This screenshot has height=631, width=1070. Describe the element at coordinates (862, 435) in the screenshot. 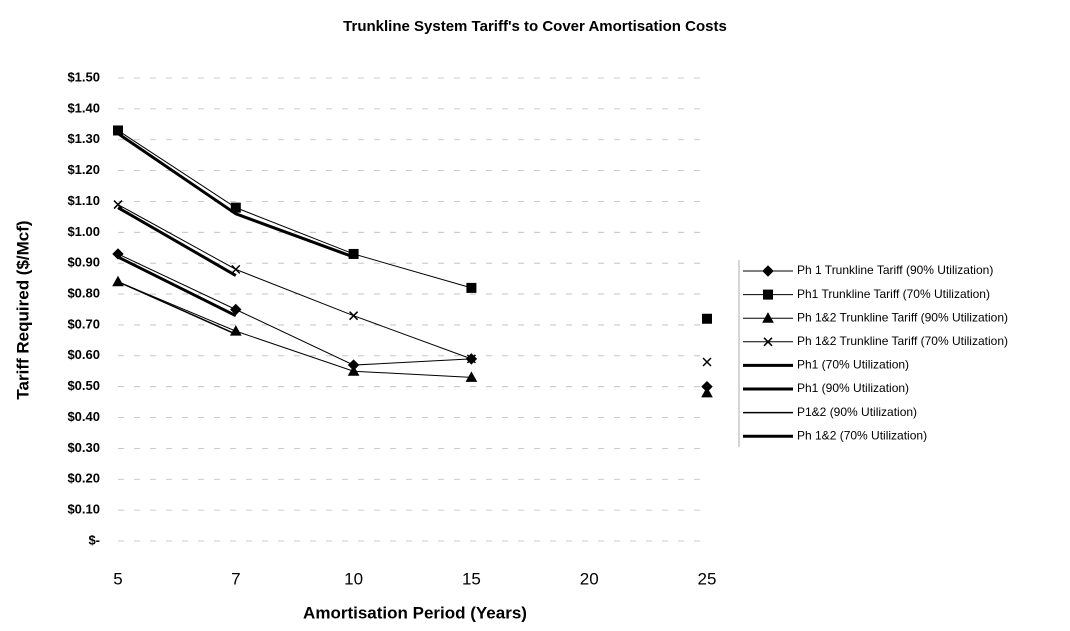

I see `legend-label: Ph 1&2 (70% Utilization)` at that location.